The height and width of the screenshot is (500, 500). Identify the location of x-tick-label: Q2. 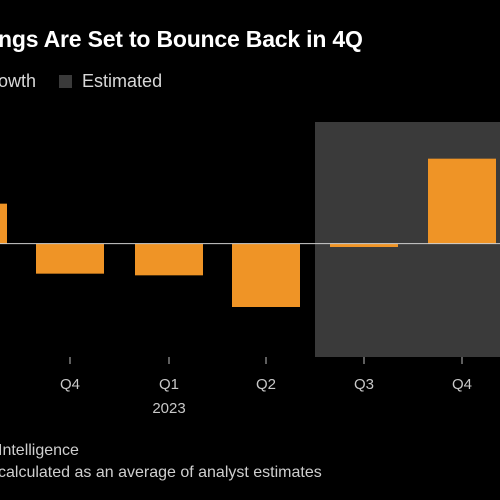
(266, 384).